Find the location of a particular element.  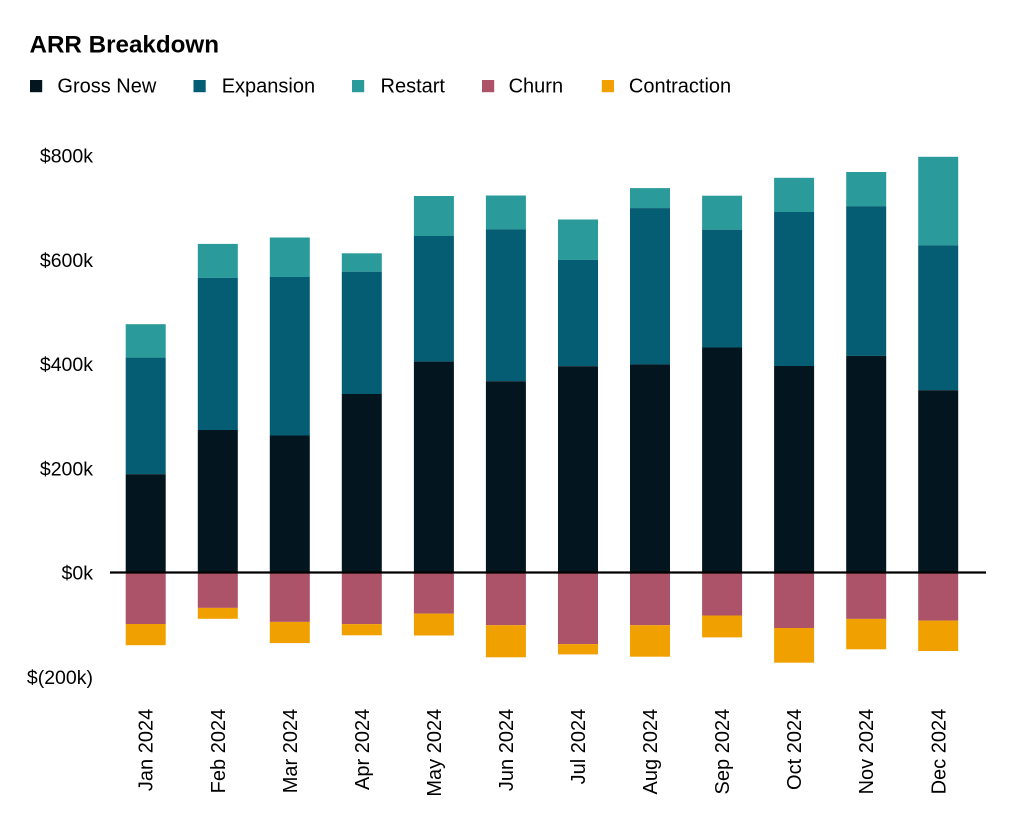

svg-text: $800k is located at coordinates (66, 157).